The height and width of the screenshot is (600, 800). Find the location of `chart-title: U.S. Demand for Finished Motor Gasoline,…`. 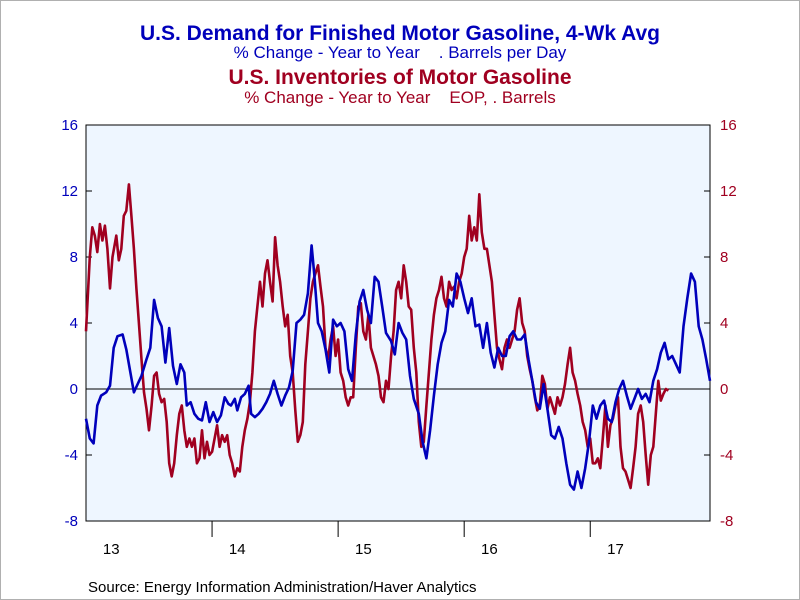

chart-title: U.S. Demand for Finished Motor Gasoline,… is located at coordinates (400, 33).